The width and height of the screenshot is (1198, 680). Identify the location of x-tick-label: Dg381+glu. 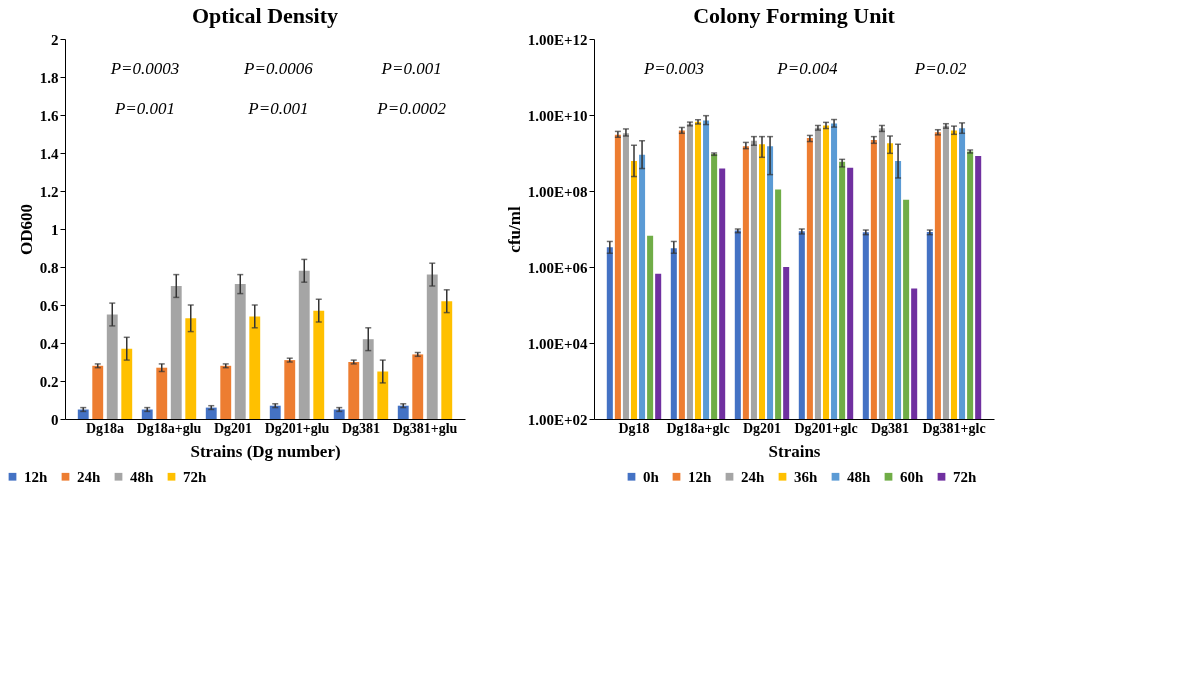
(425, 428).